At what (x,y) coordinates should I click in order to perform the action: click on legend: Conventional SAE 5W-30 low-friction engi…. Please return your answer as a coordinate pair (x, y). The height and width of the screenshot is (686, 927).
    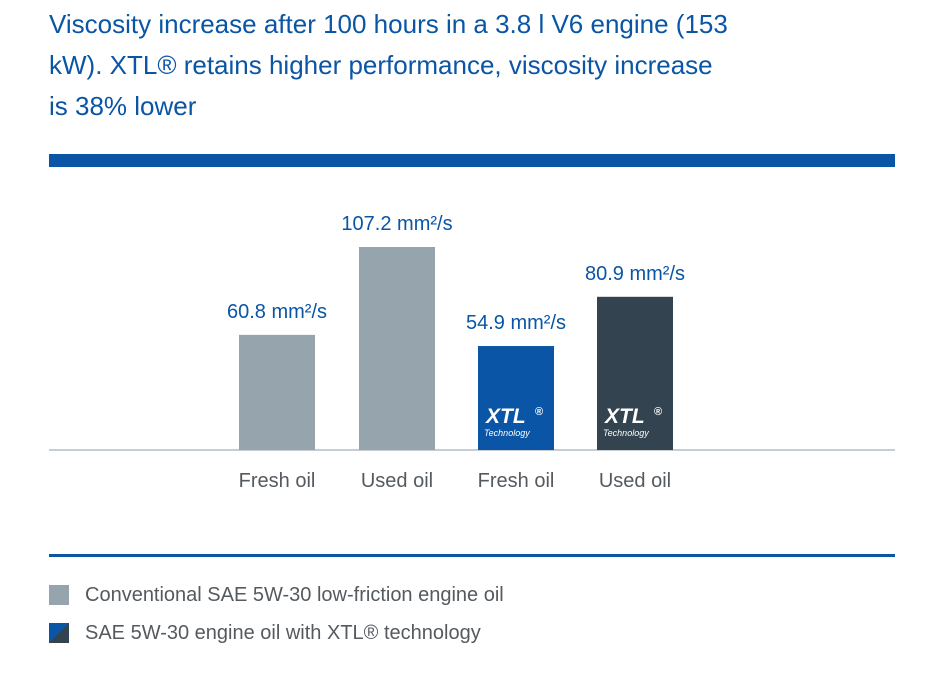
    Looking at the image, I should click on (276, 614).